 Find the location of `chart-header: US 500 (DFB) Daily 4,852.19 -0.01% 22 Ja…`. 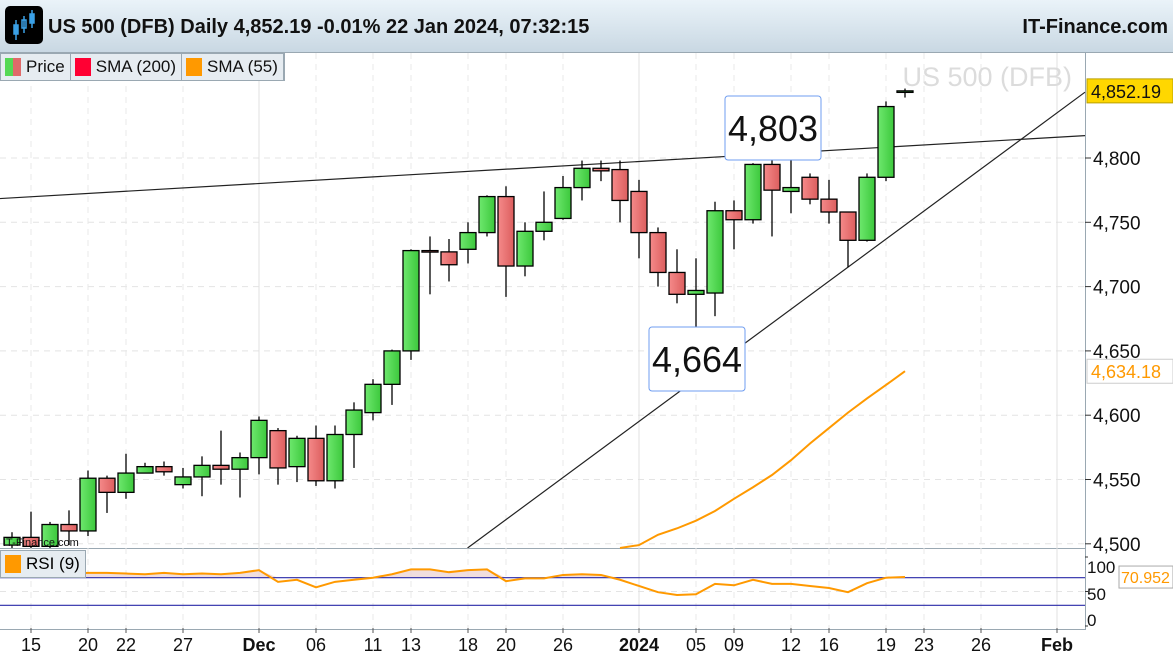

chart-header: US 500 (DFB) Daily 4,852.19 -0.01% 22 Ja… is located at coordinates (586, 26).